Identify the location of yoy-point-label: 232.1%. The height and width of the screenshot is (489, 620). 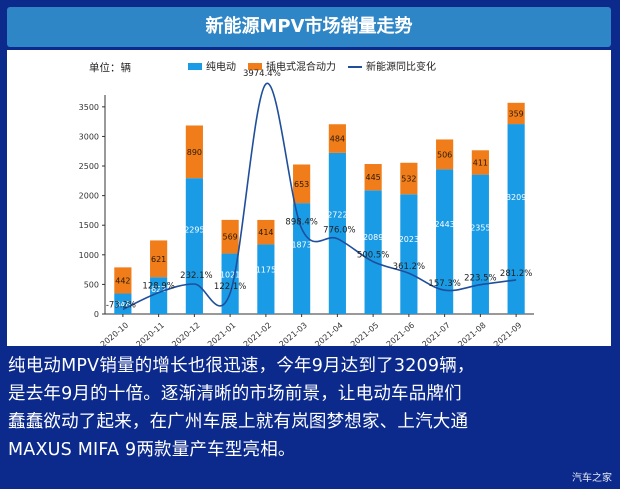
(196, 276).